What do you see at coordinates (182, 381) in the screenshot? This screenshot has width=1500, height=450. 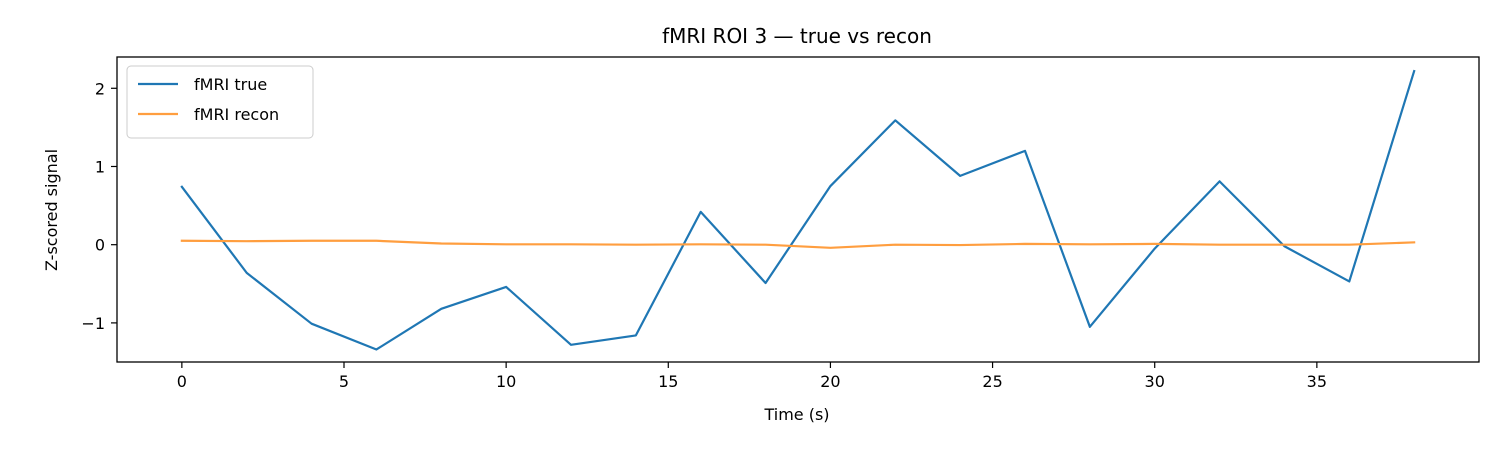 I see `x-tick-label: 0` at bounding box center [182, 381].